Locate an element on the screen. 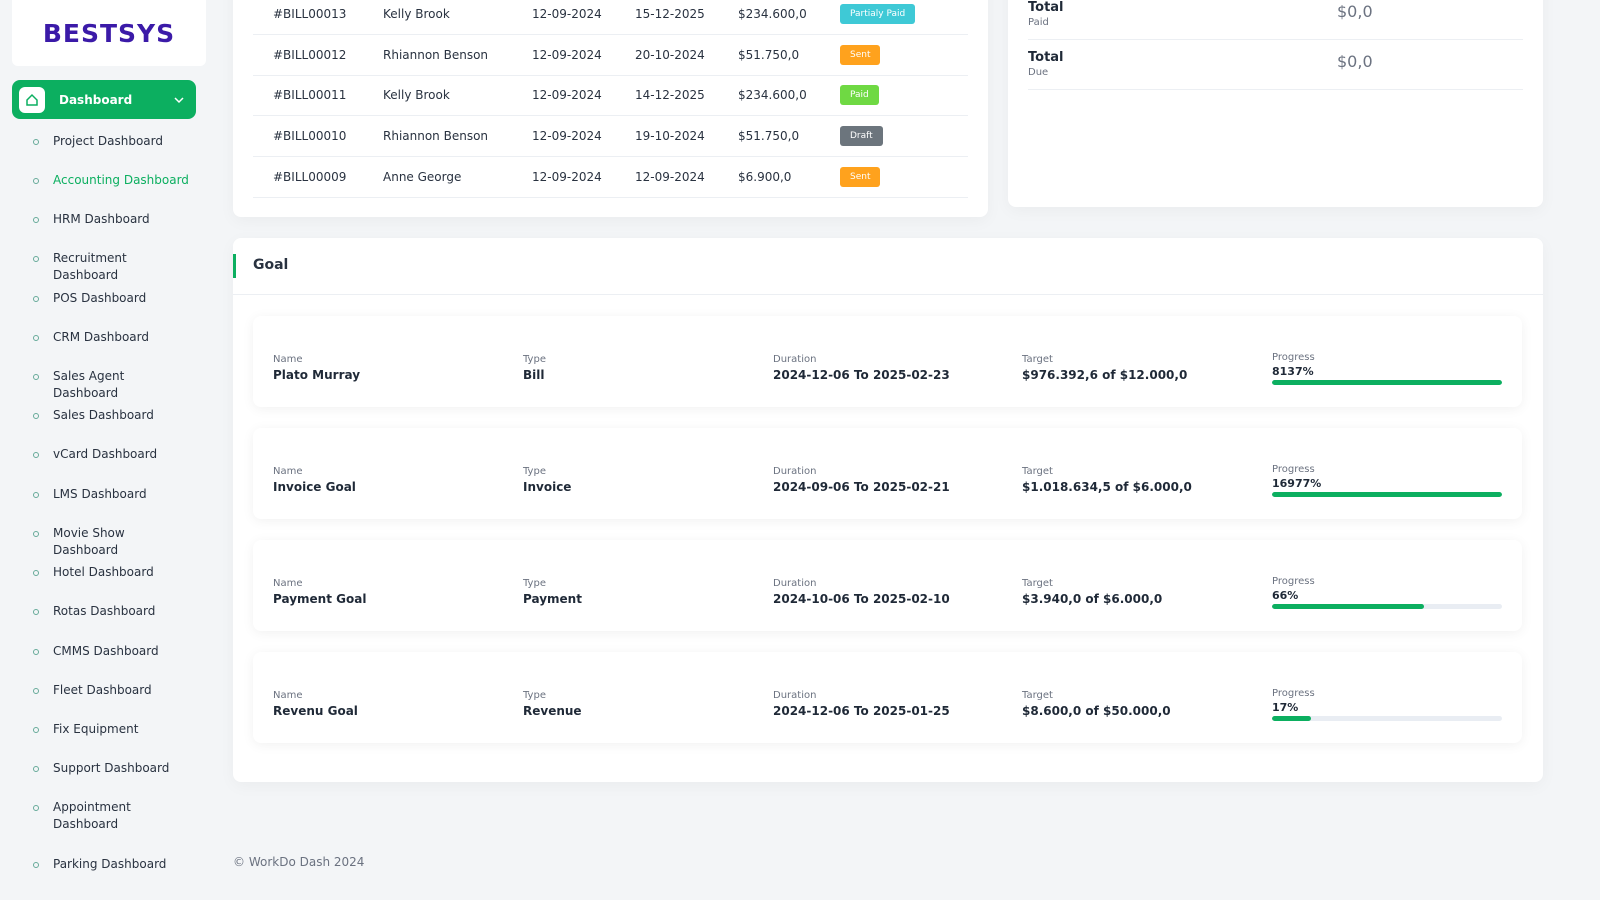 This screenshot has width=1600, height=900. progress-label: 8137% is located at coordinates (1293, 371).